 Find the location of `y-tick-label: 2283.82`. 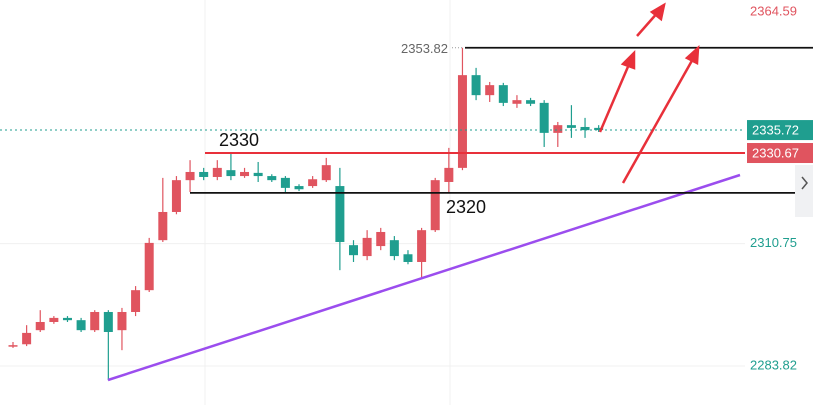

y-tick-label: 2283.82 is located at coordinates (773, 364).